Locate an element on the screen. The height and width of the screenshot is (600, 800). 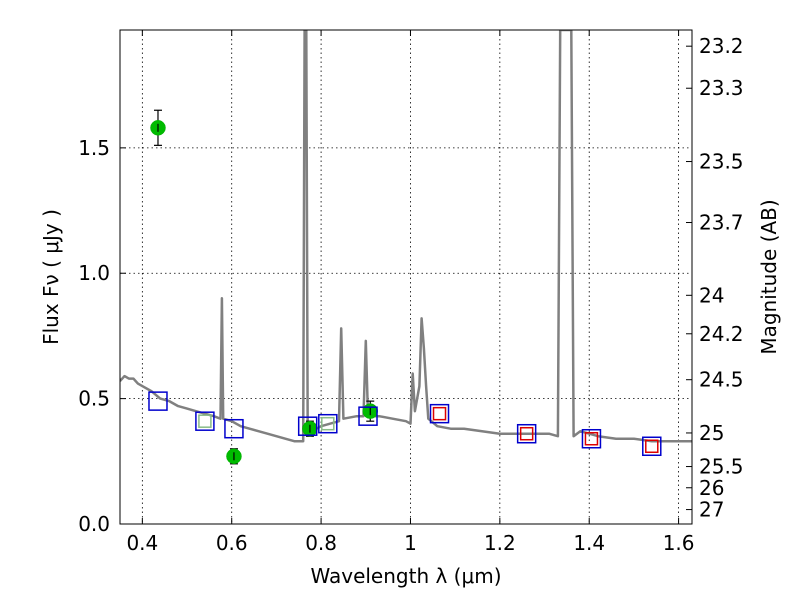
y-axis-title: Flux Fν ( μJy ) is located at coordinates (51, 277).